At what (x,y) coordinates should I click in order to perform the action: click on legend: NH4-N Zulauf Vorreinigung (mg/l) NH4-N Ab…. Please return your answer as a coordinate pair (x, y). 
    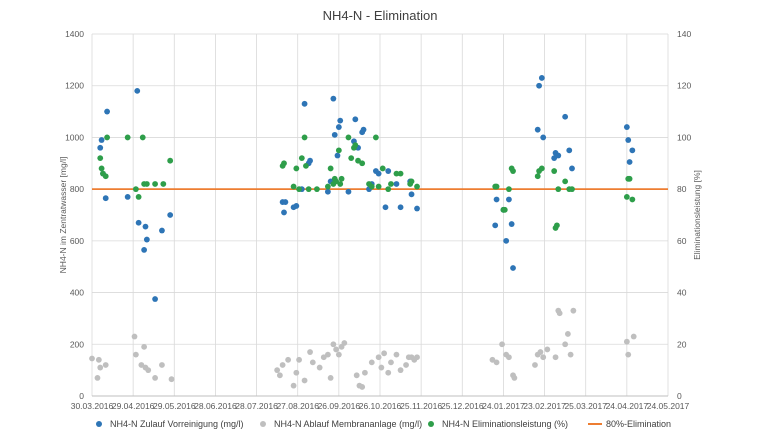
    Looking at the image, I should click on (383, 424).